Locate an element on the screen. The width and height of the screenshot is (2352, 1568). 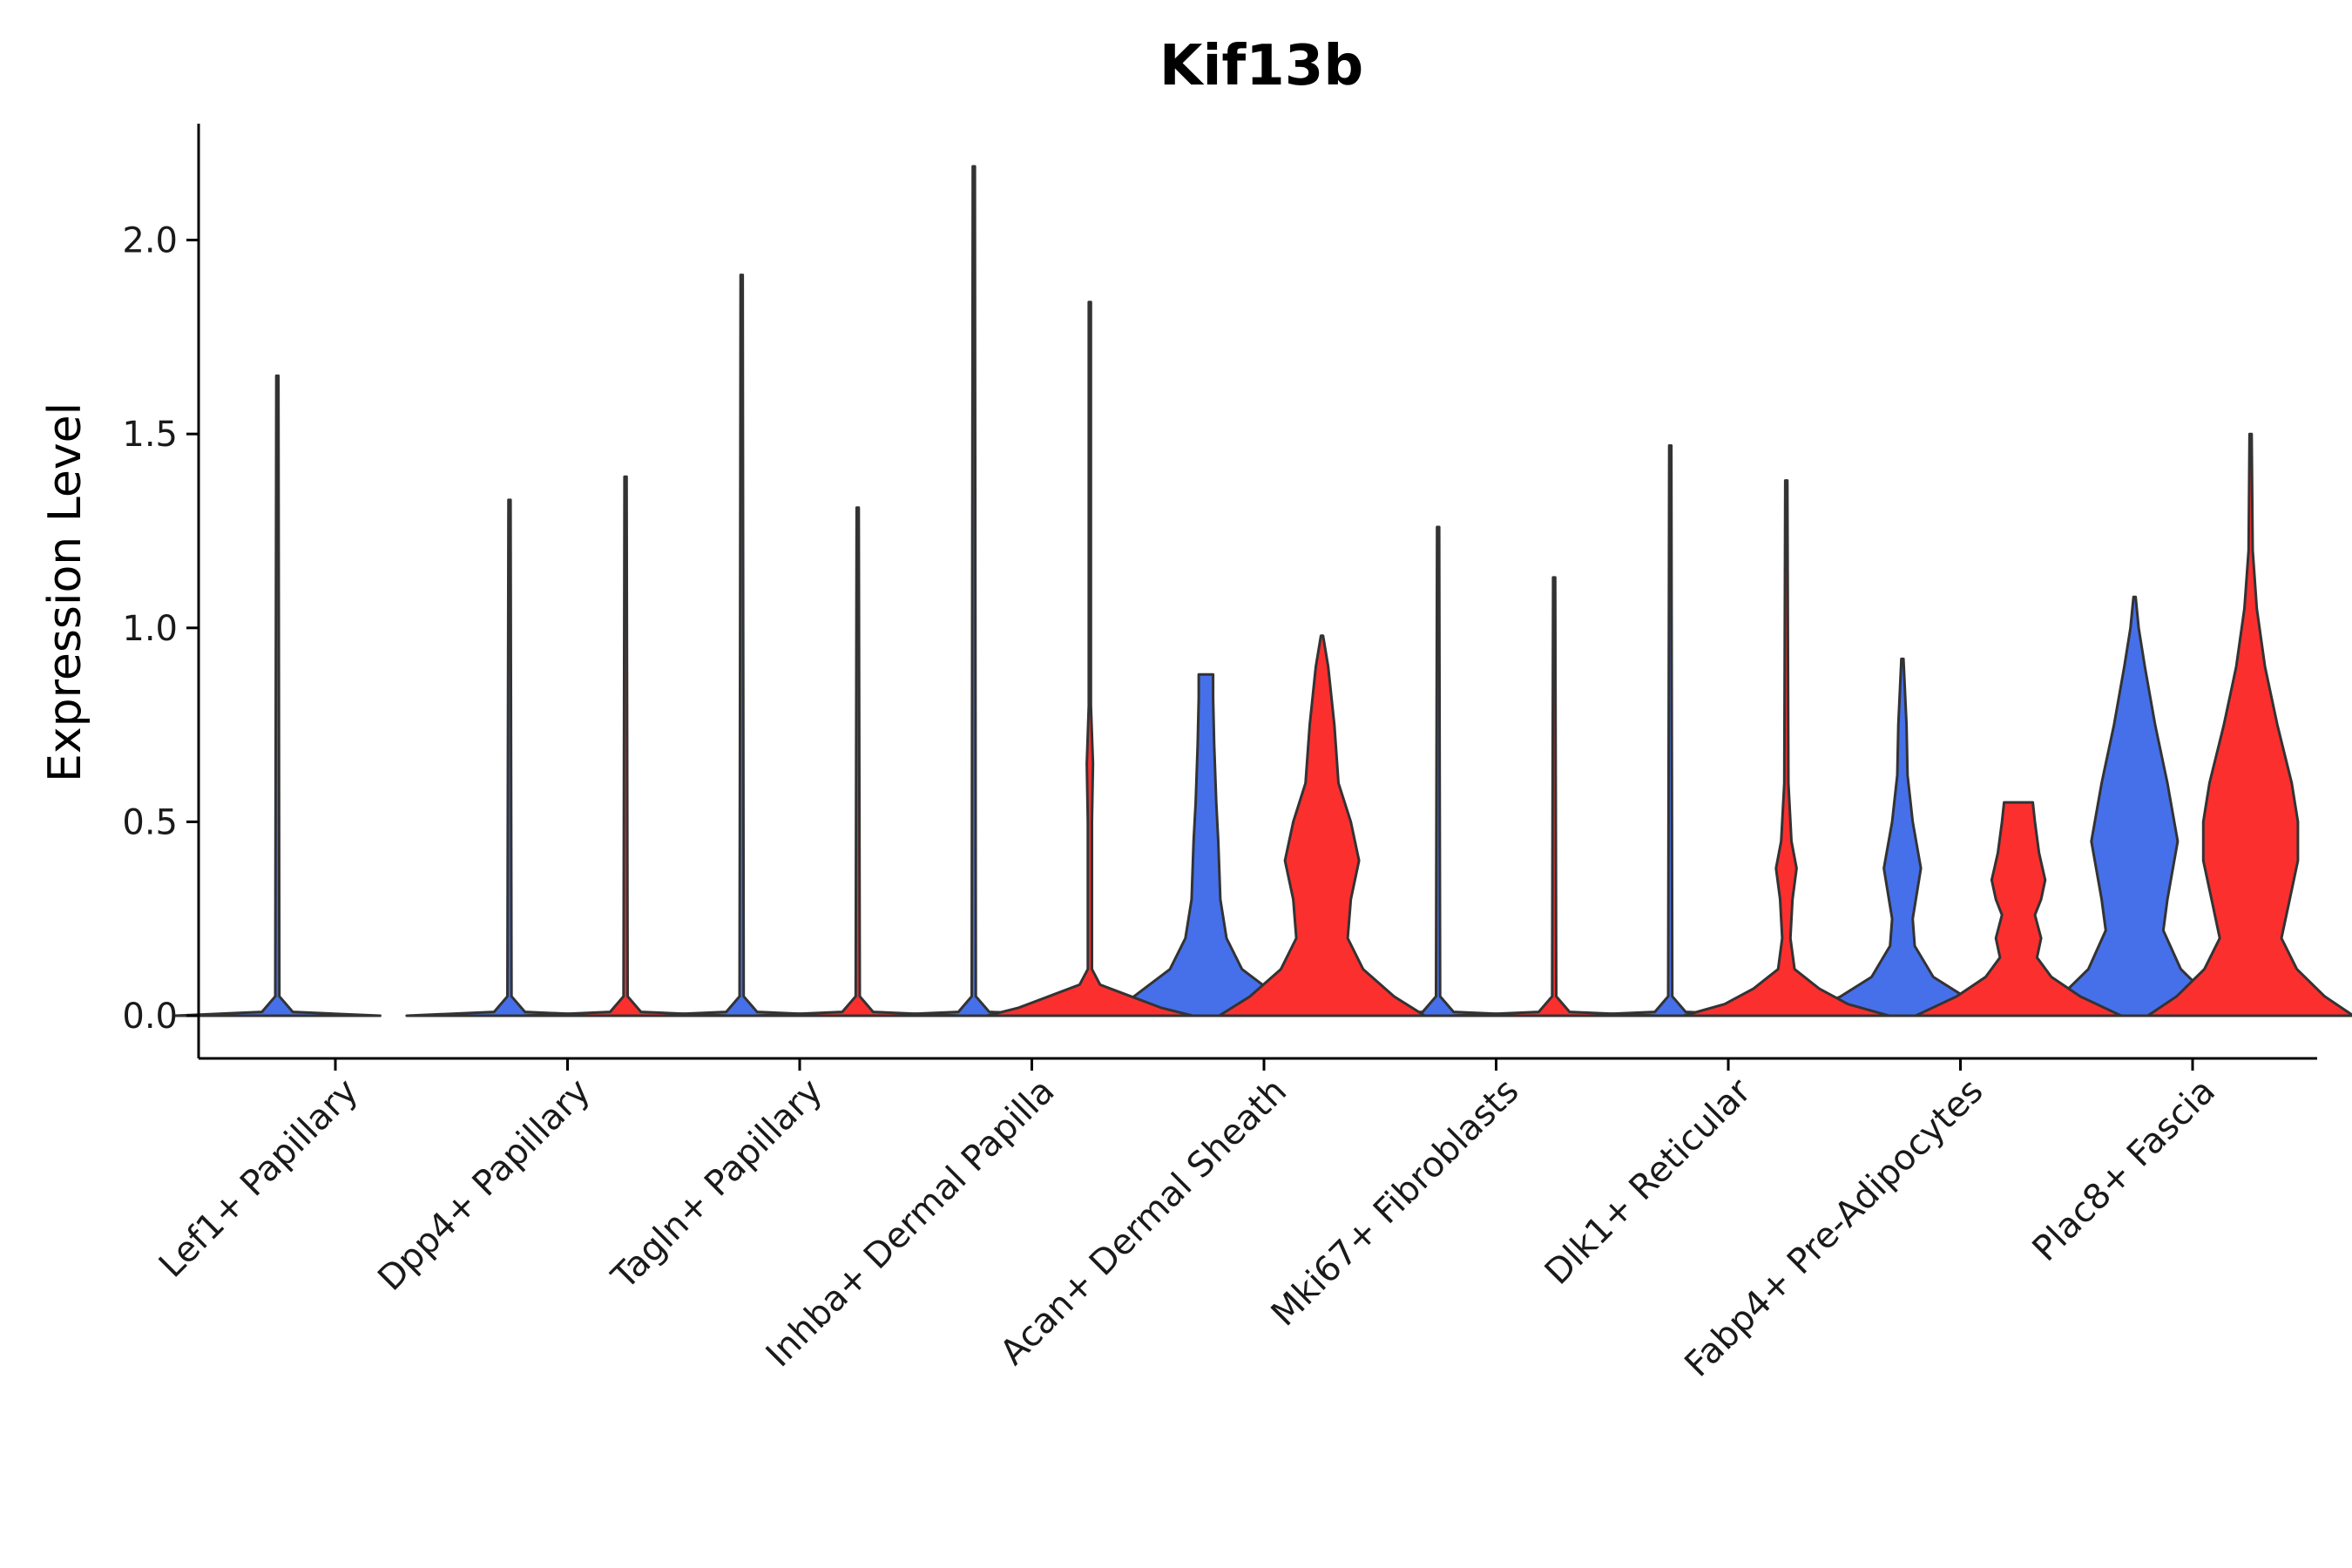
chart-title: Kif13b is located at coordinates (1261, 66).